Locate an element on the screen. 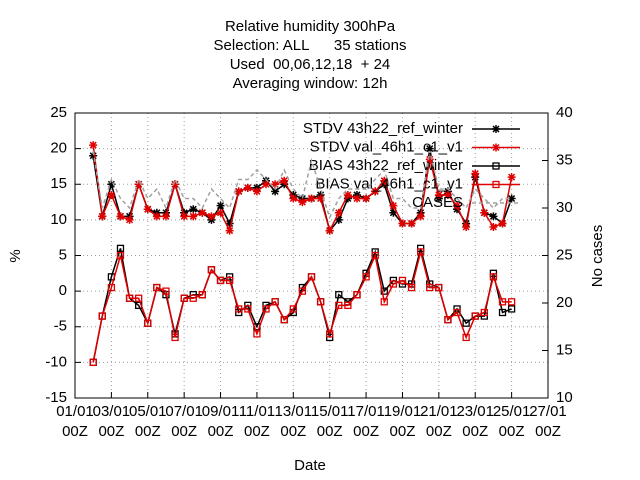  chart-title: Relative humidity 300hPa is located at coordinates (310, 26).